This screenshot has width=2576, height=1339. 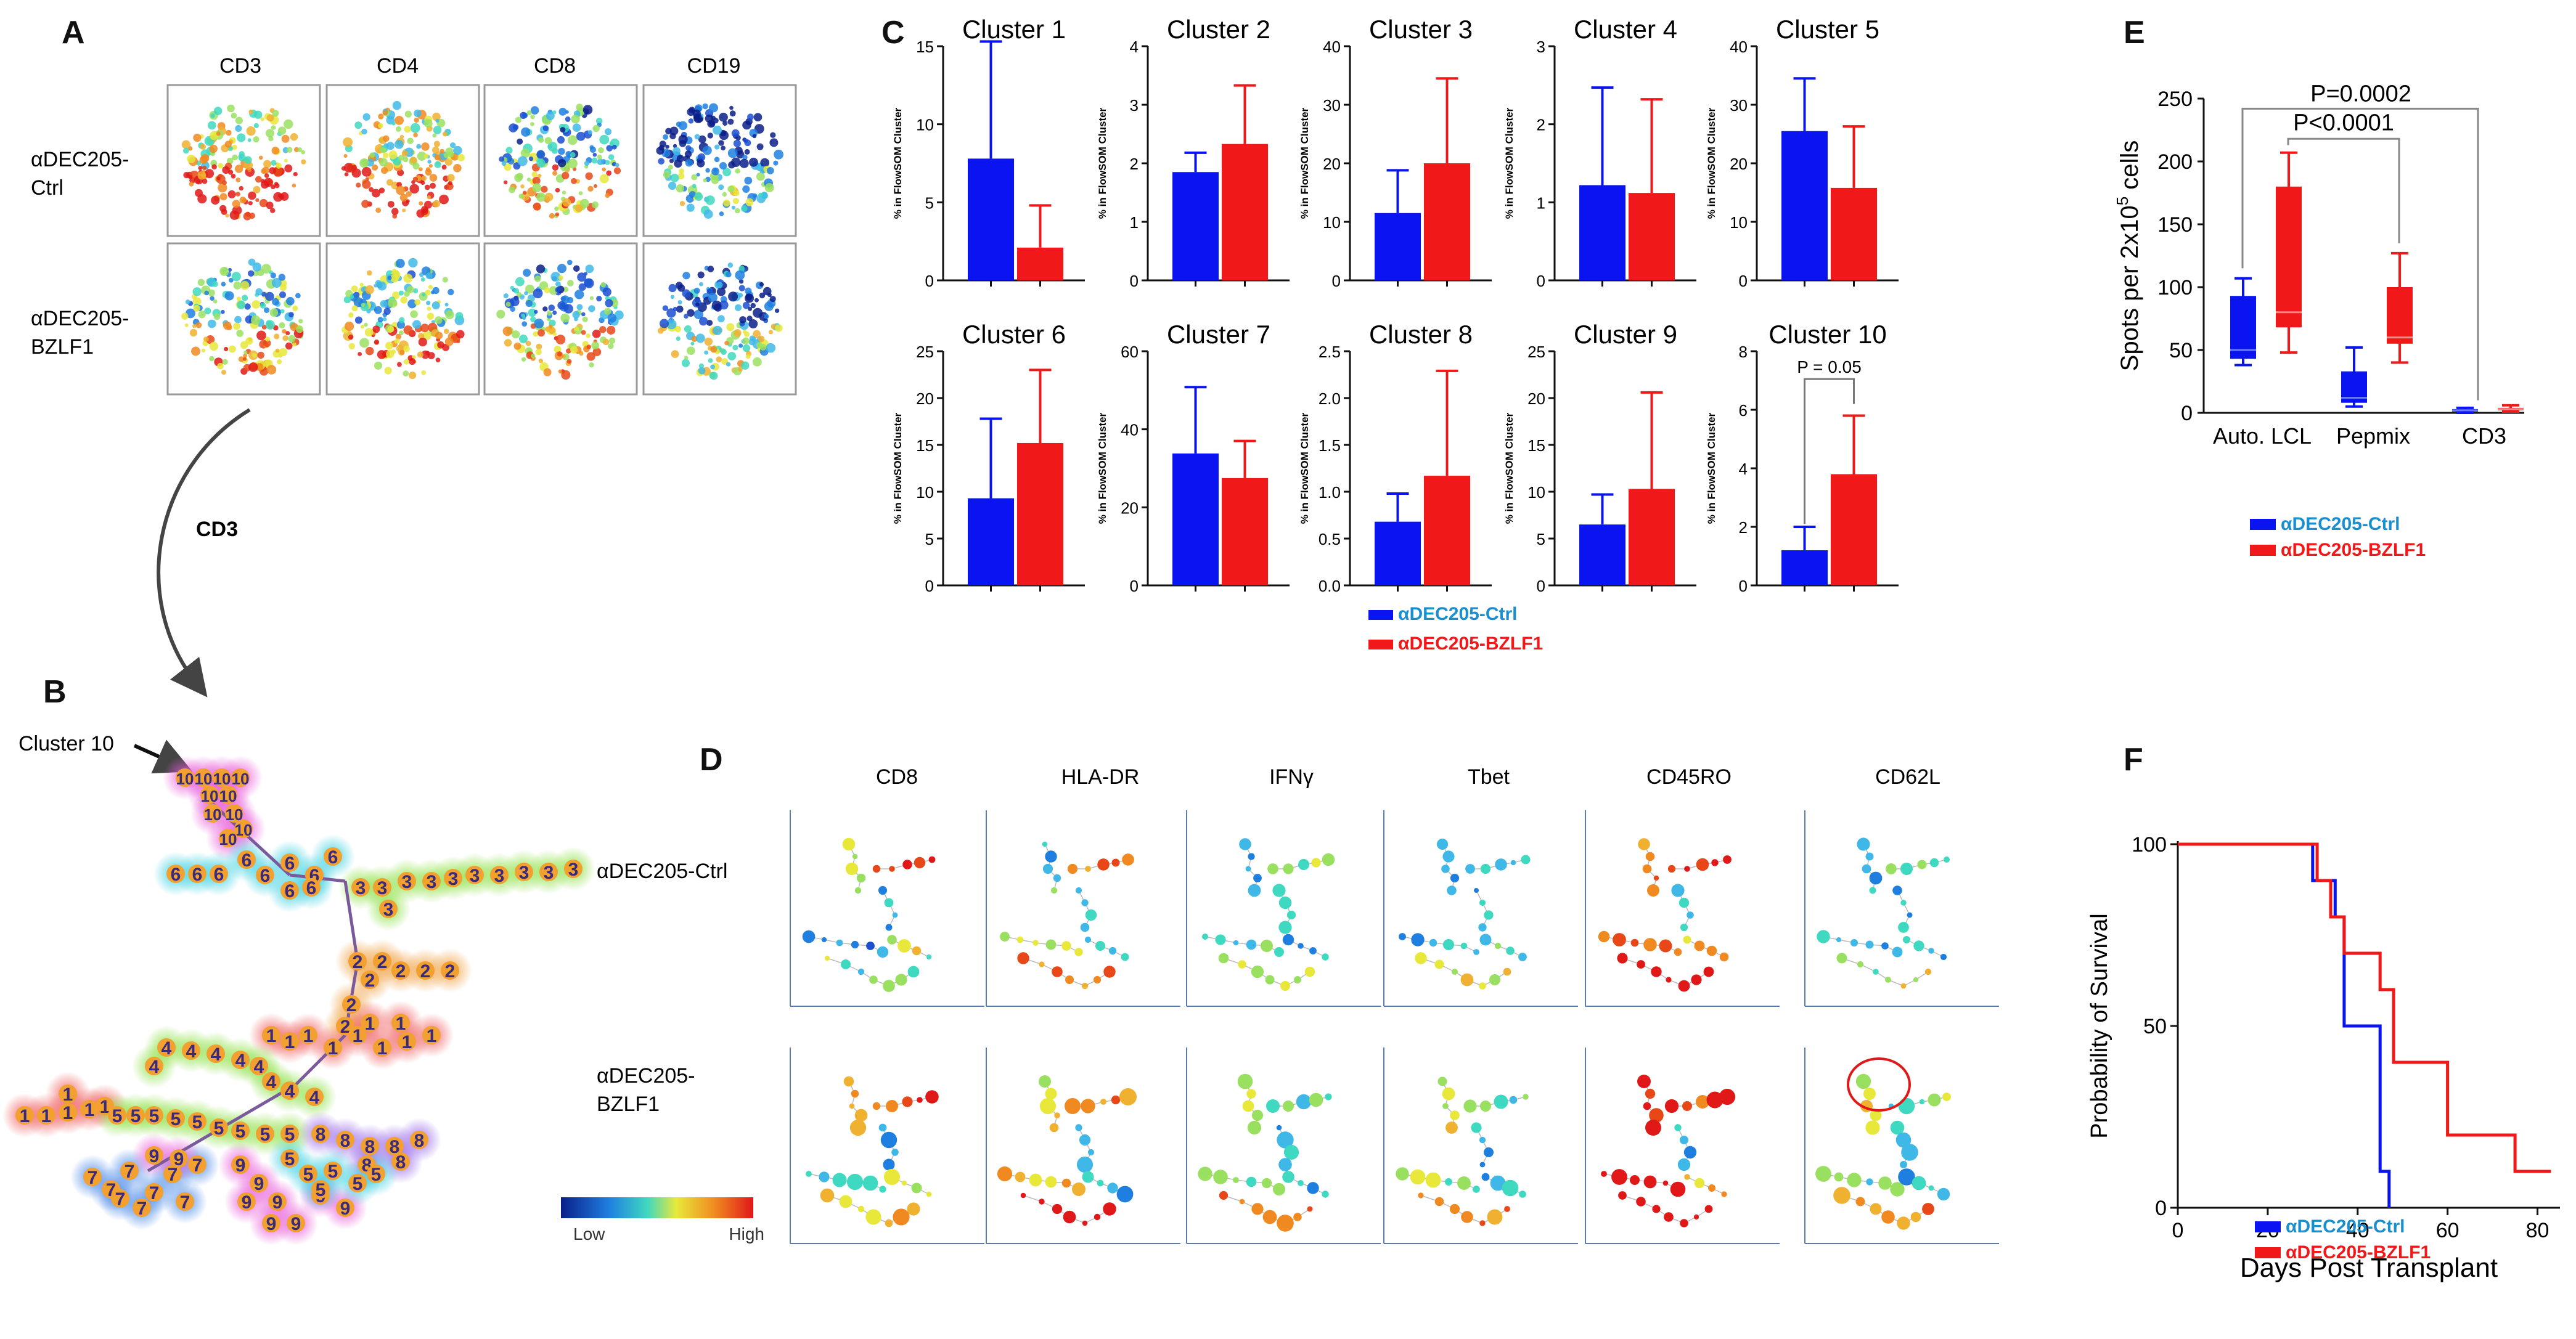 What do you see at coordinates (179, 1159) in the screenshot?
I see `tree-node-label: 9` at bounding box center [179, 1159].